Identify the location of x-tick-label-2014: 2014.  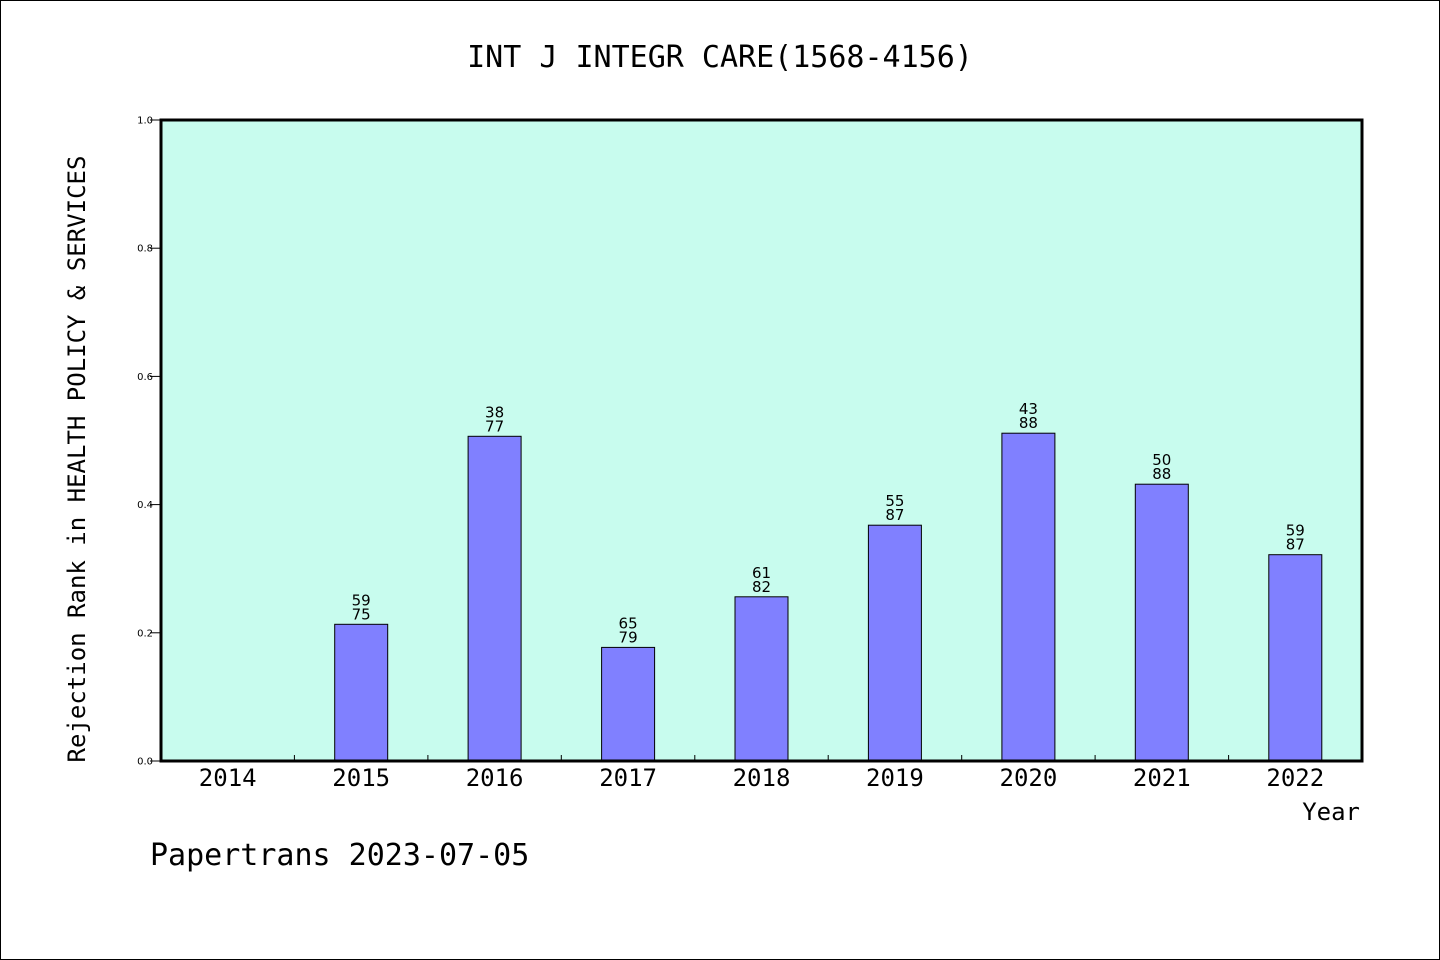
(228, 778).